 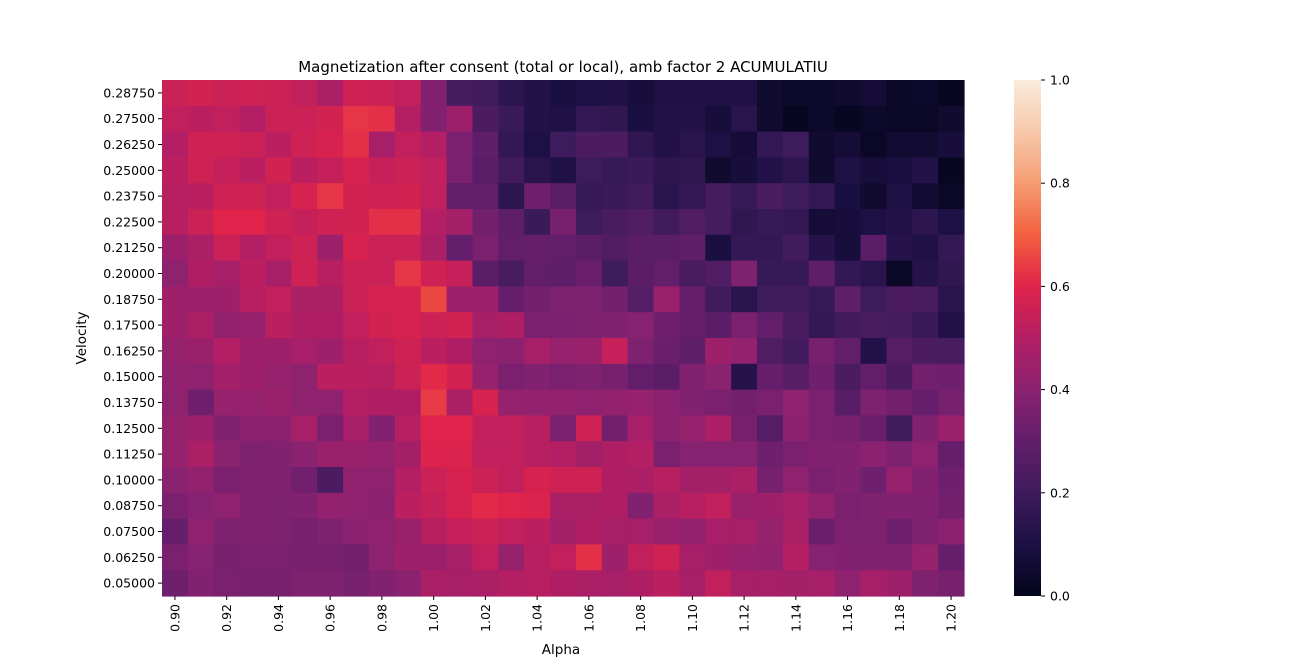 What do you see at coordinates (129, 170) in the screenshot?
I see `y-tick-label: 0.25000` at bounding box center [129, 170].